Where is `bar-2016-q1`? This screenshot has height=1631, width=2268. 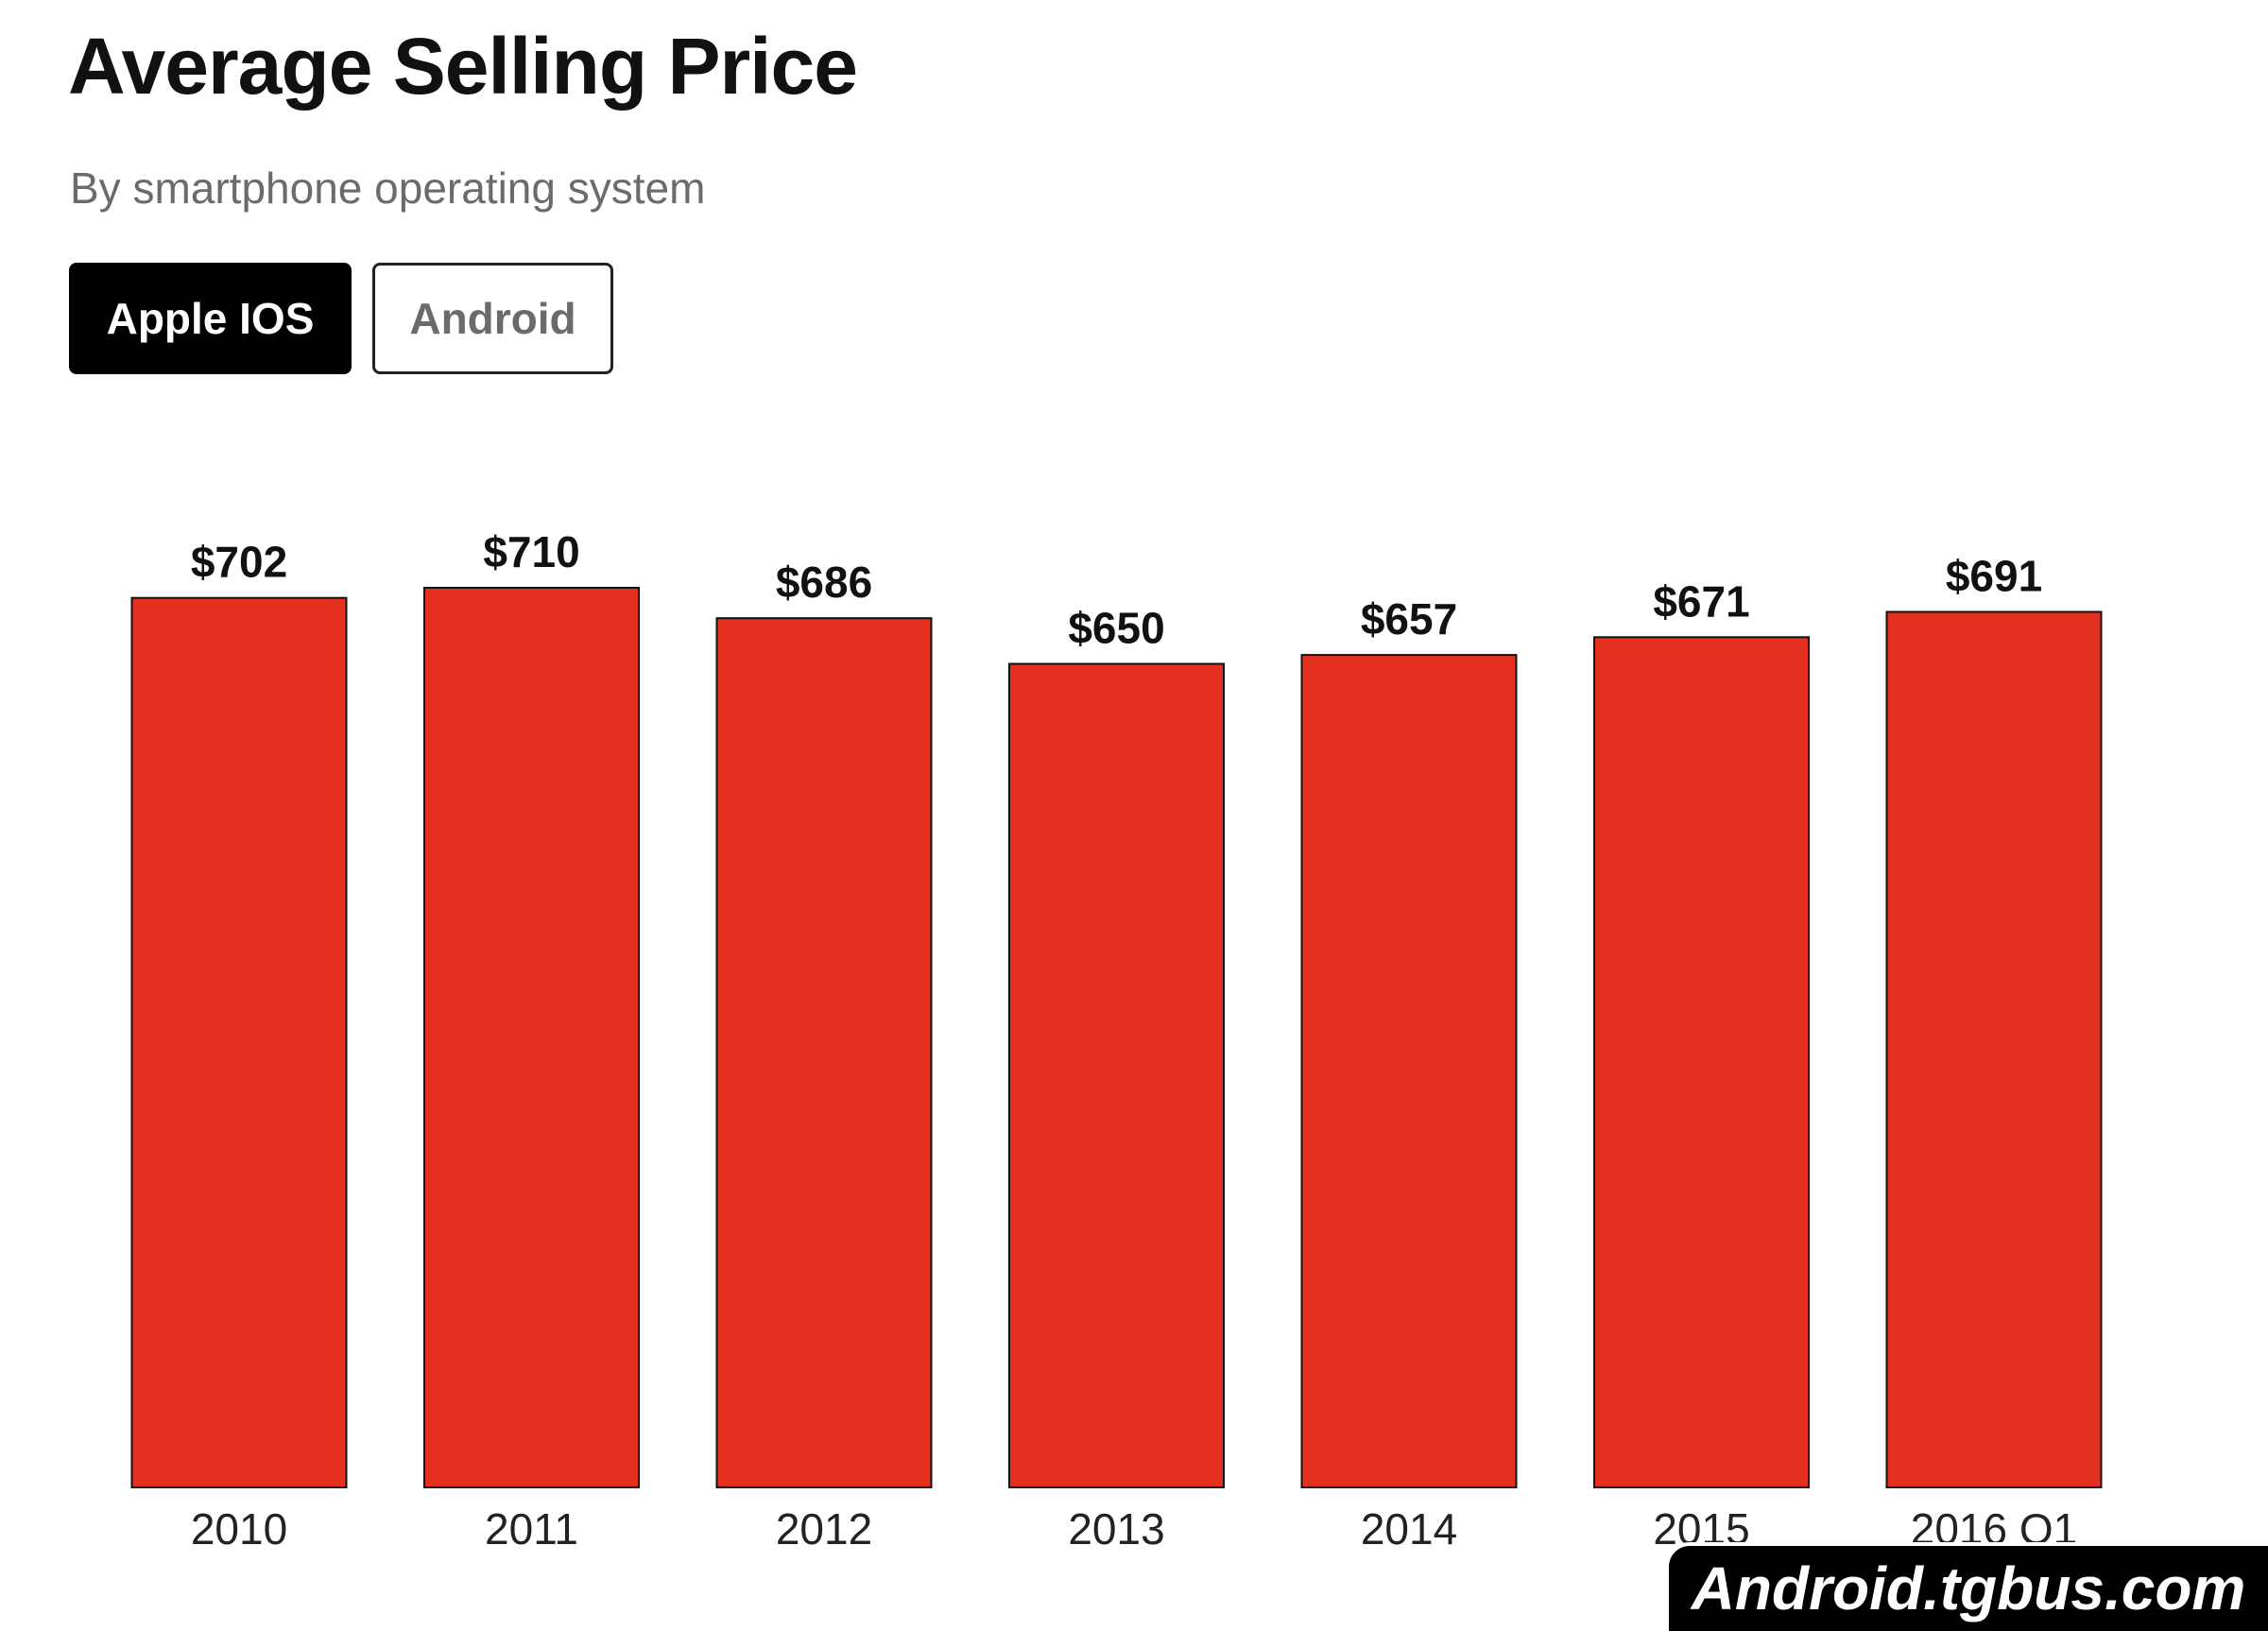
bar-2016-q1 is located at coordinates (1994, 1049).